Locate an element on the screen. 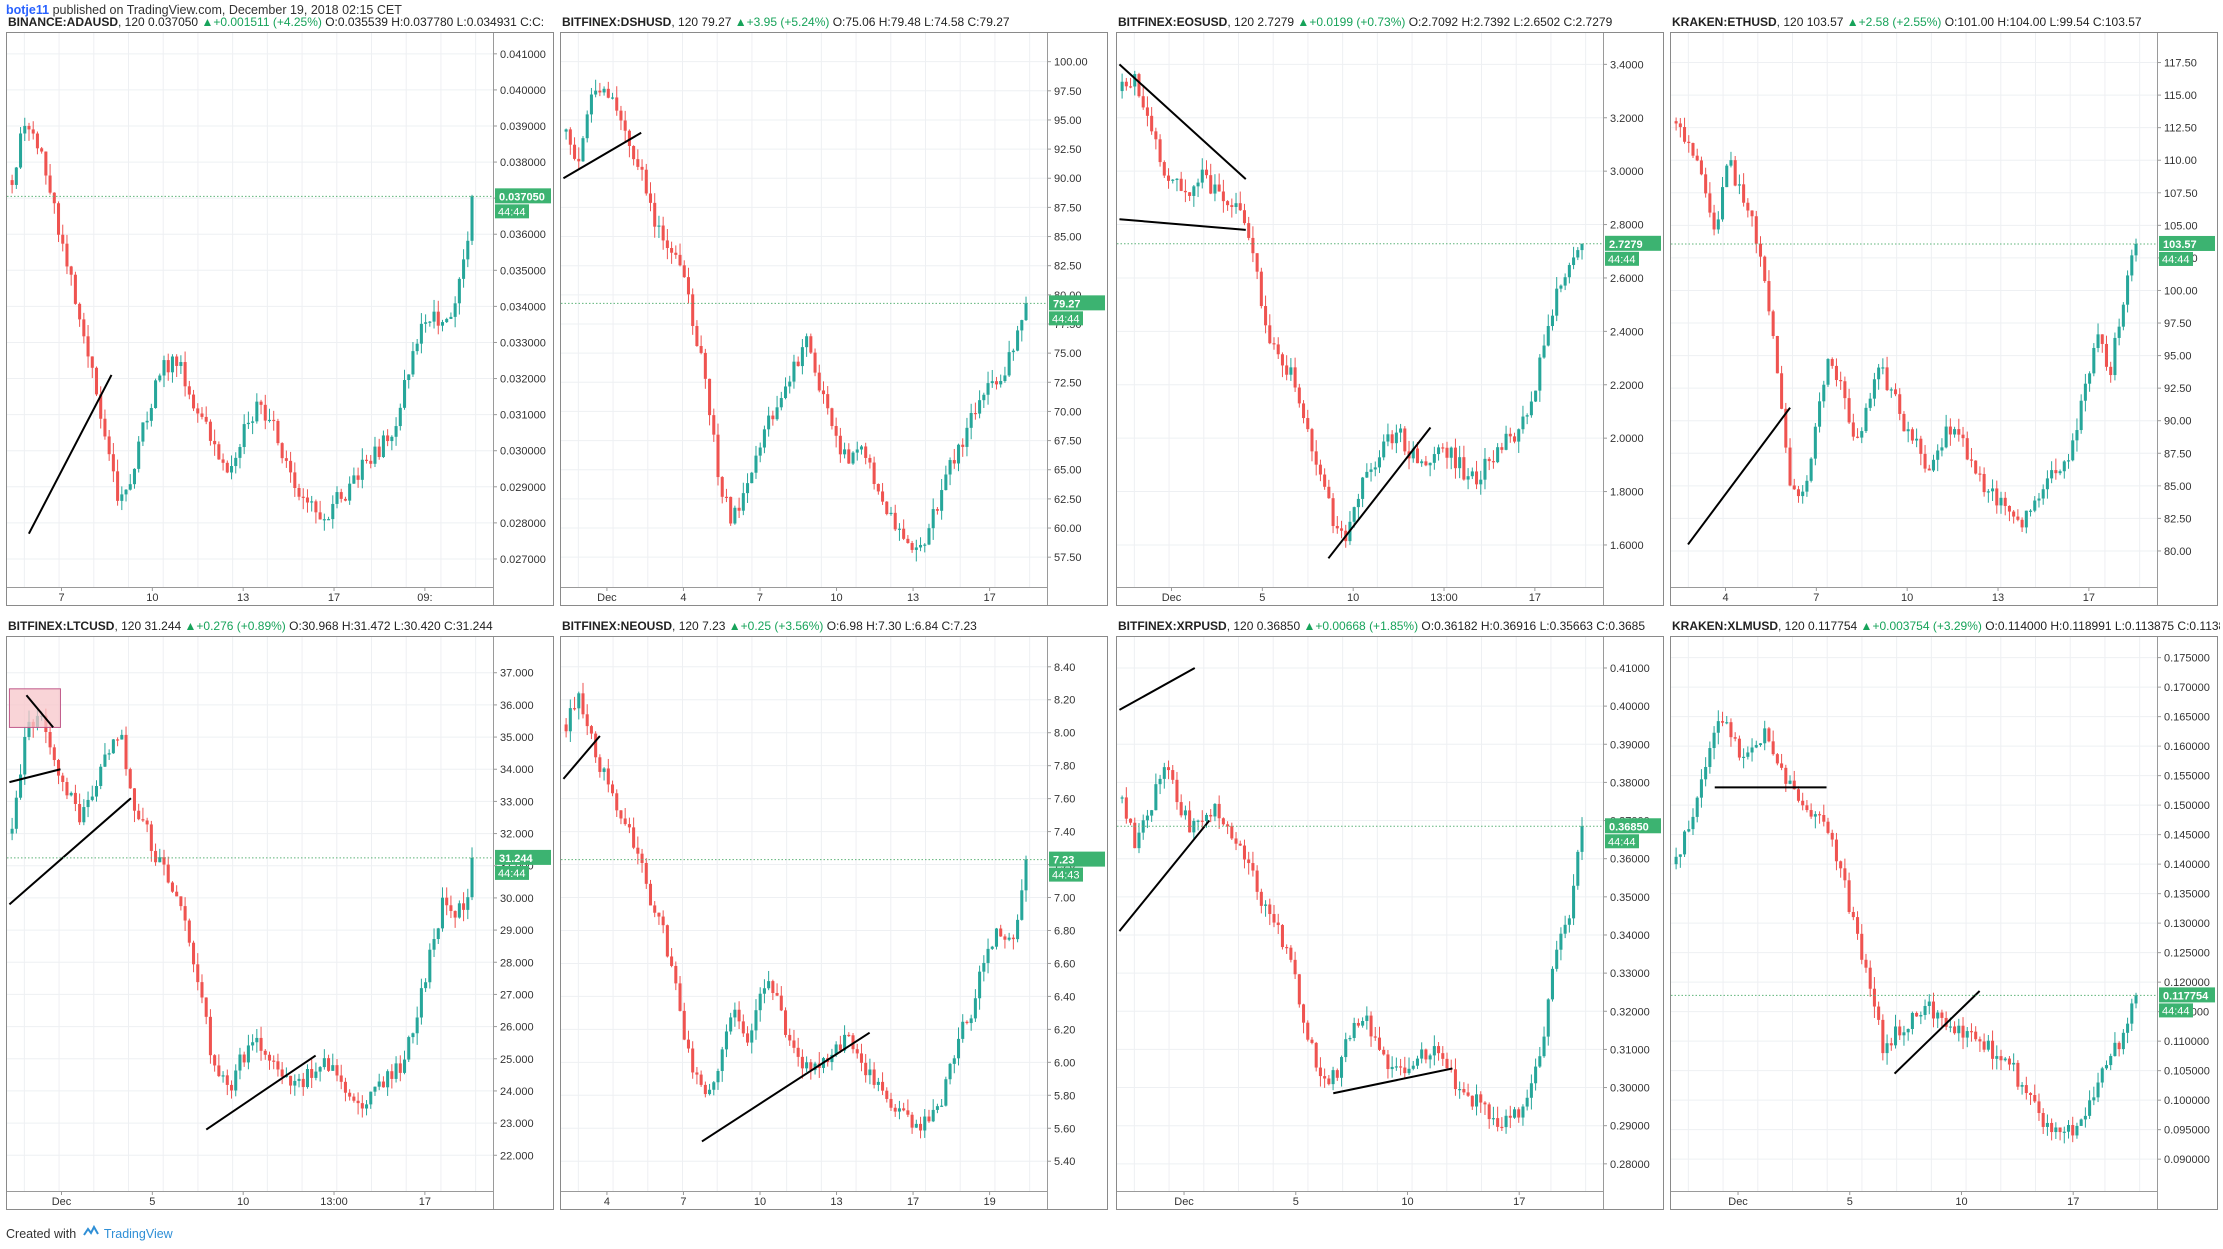 This screenshot has height=1249, width=2223. price-tick-label: 8.00 is located at coordinates (1064, 734).